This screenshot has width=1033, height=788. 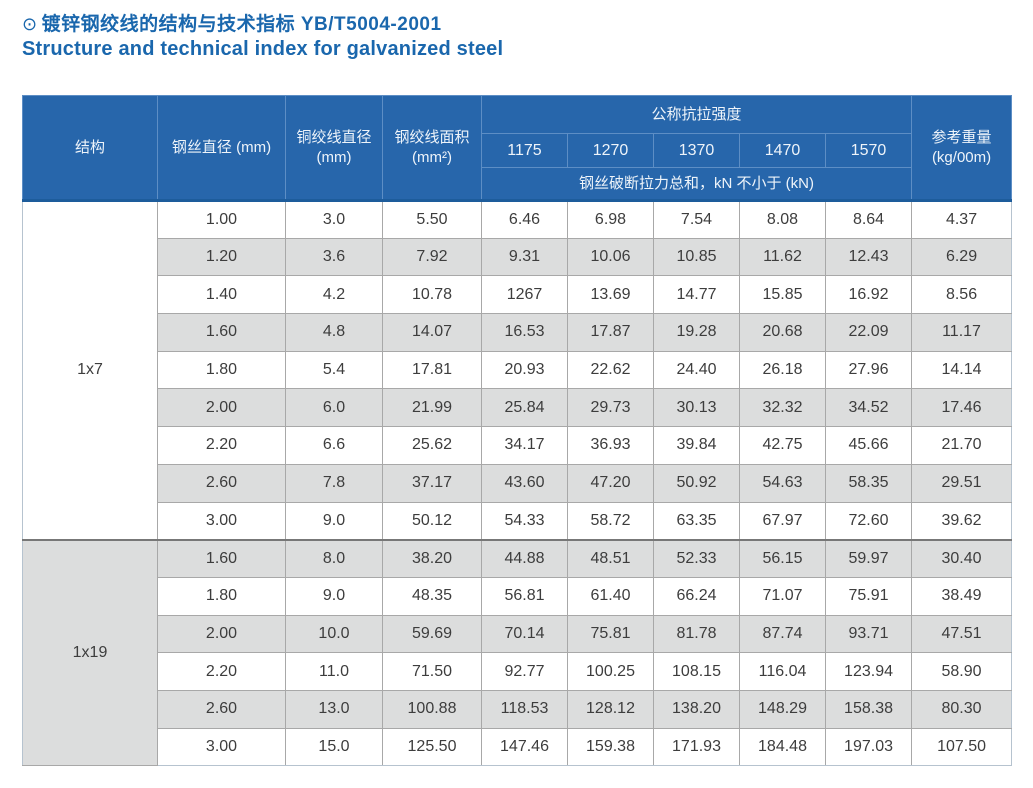 What do you see at coordinates (524, 634) in the screenshot?
I see `cell: 70.14` at bounding box center [524, 634].